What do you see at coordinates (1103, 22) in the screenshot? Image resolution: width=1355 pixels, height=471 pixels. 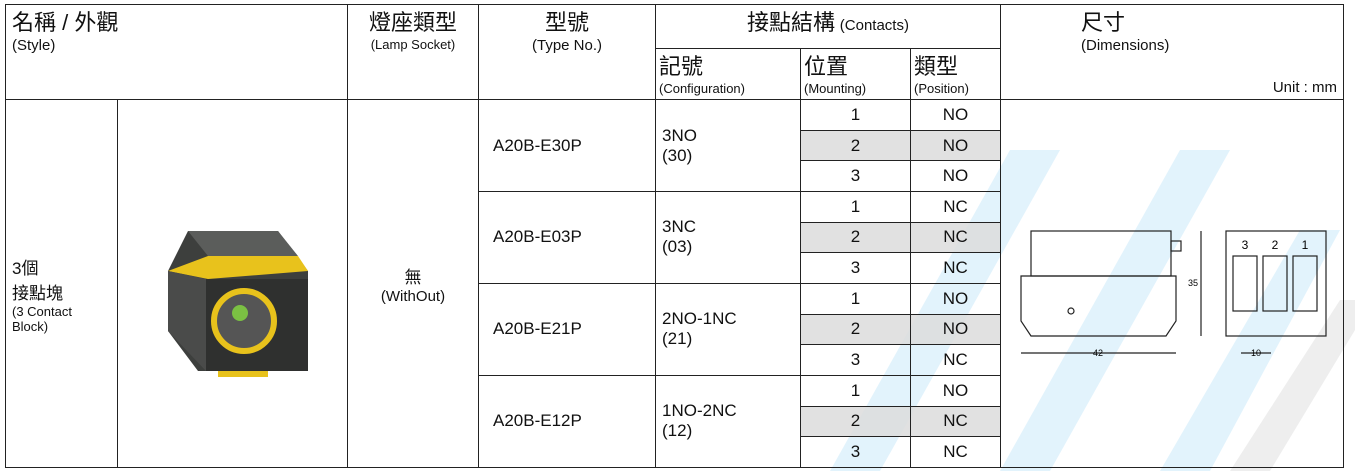 I see `header-text: 尺寸` at bounding box center [1103, 22].